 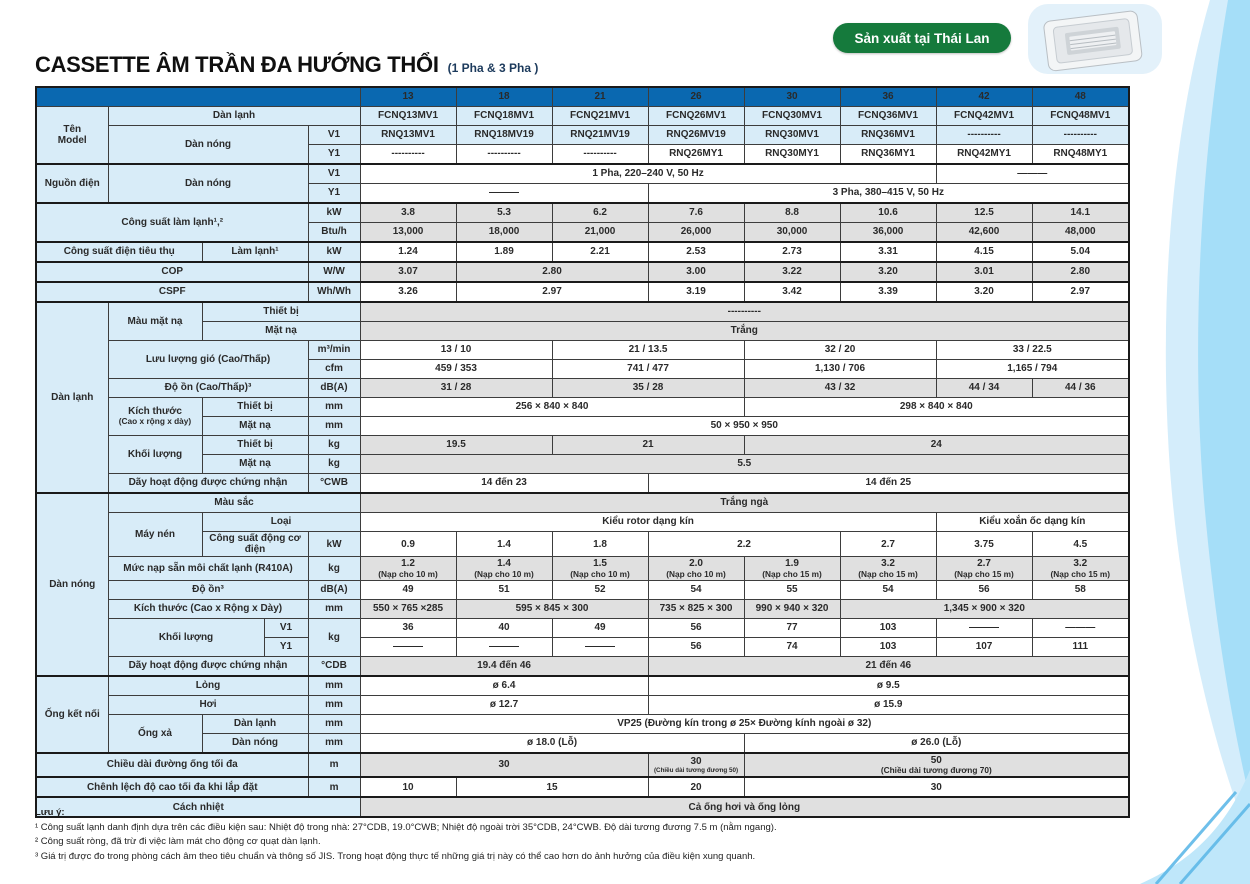 What do you see at coordinates (504, 212) in the screenshot?
I see `cell: 5.3` at bounding box center [504, 212].